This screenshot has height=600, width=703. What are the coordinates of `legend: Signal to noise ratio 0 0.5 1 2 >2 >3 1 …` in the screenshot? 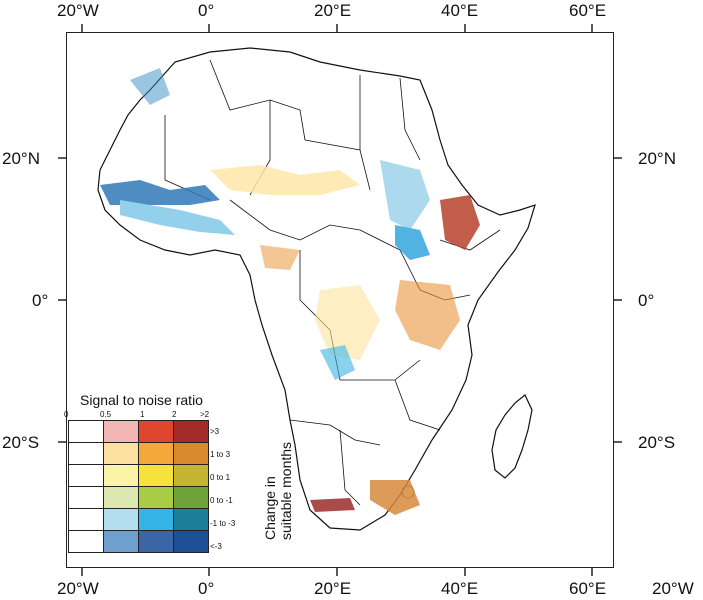 It's located at (170, 476).